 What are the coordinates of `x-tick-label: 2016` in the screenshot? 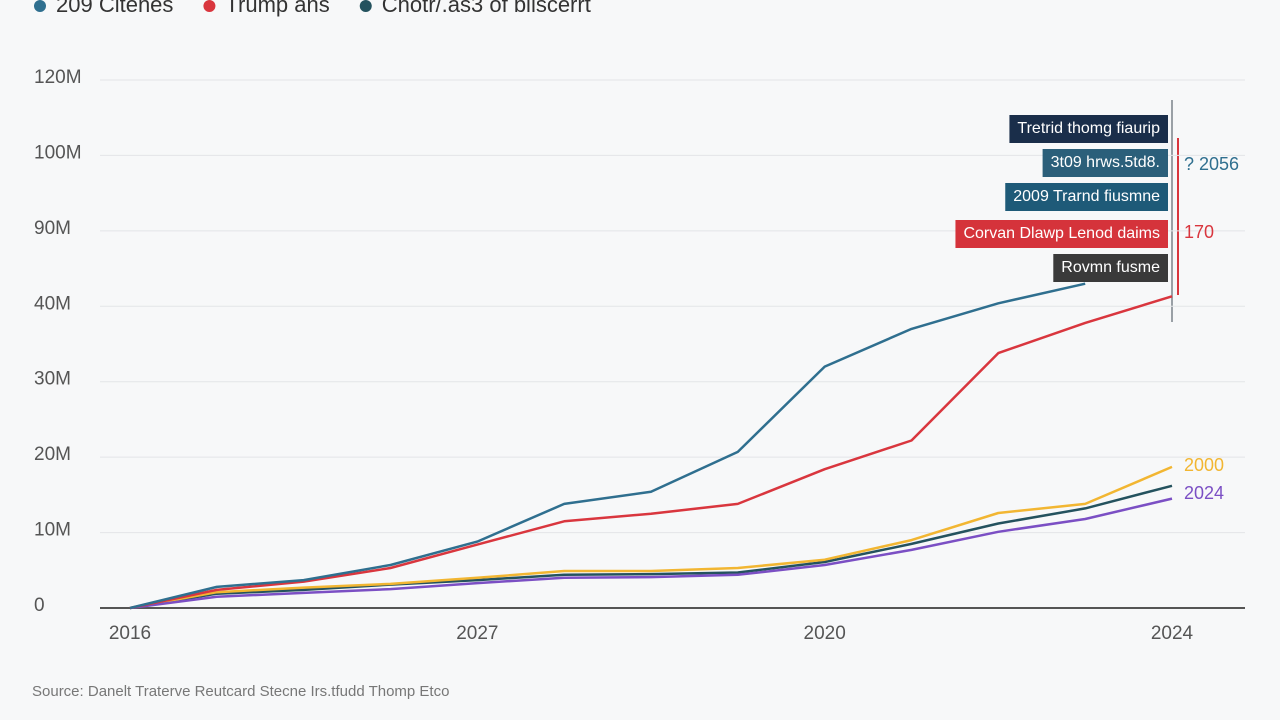 It's located at (130, 633).